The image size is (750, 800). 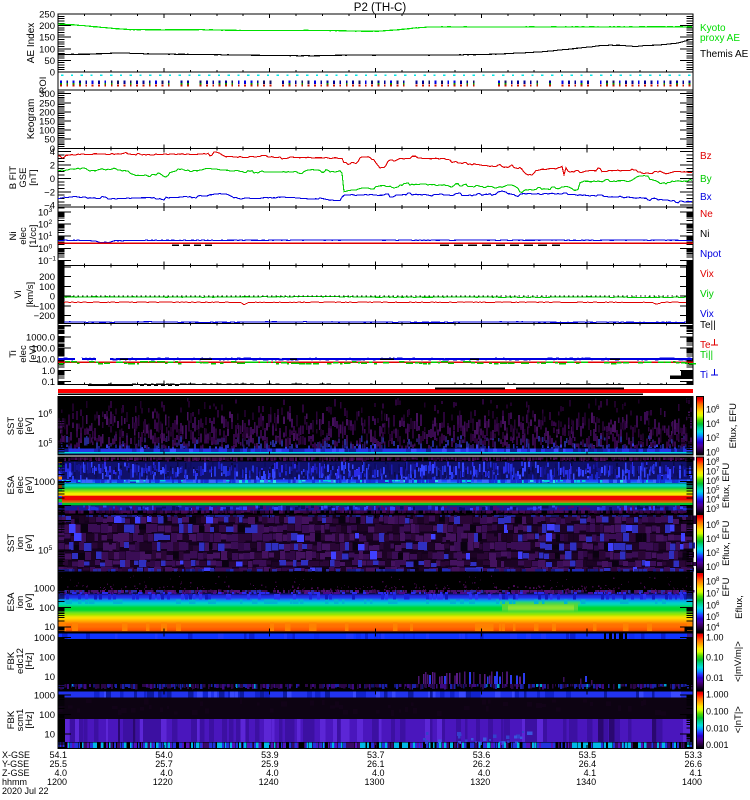 I want to click on svg-text: 1220, so click(x=163, y=782).